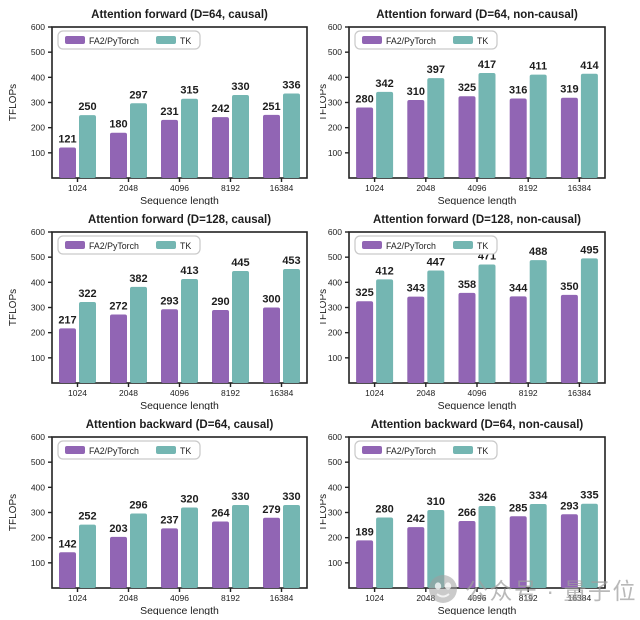  Describe the element at coordinates (180, 425) in the screenshot. I see `chart-title: Attention backward (D=64, causal)` at that location.